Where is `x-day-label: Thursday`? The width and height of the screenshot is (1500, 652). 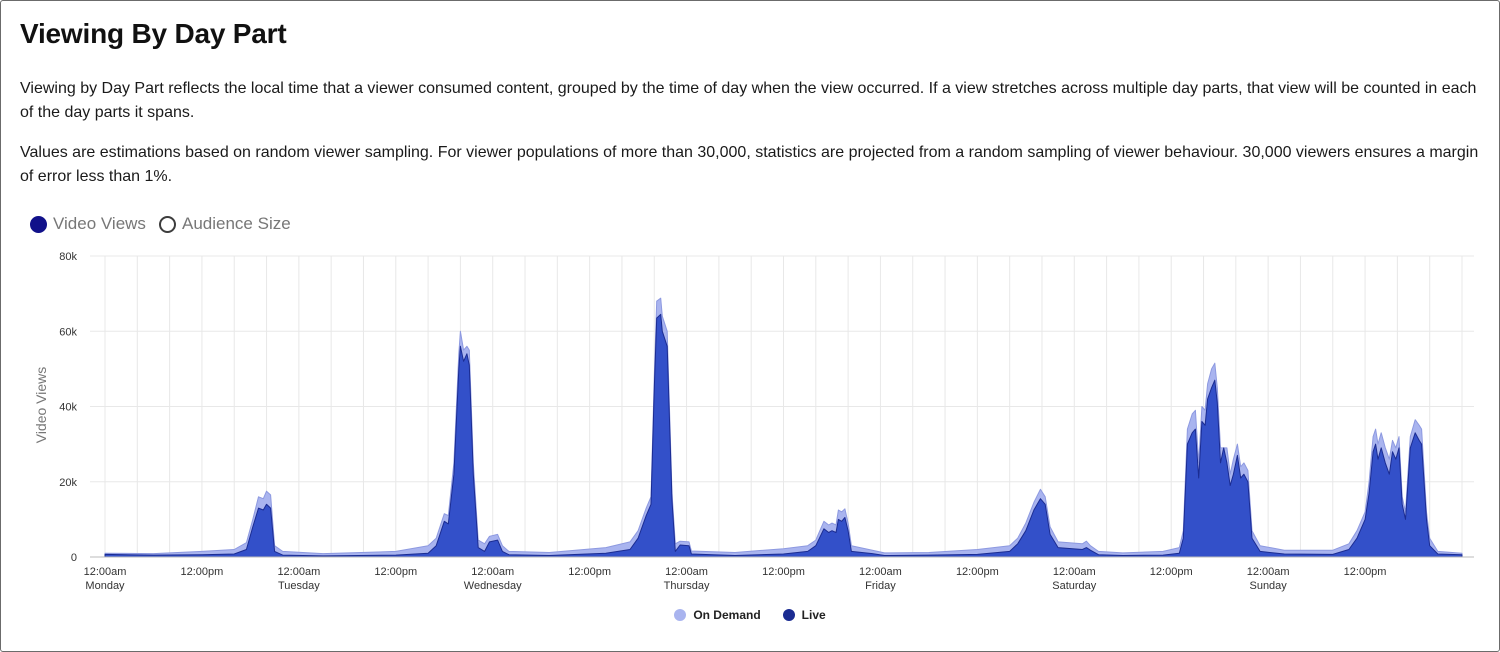 x-day-label: Thursday is located at coordinates (687, 586).